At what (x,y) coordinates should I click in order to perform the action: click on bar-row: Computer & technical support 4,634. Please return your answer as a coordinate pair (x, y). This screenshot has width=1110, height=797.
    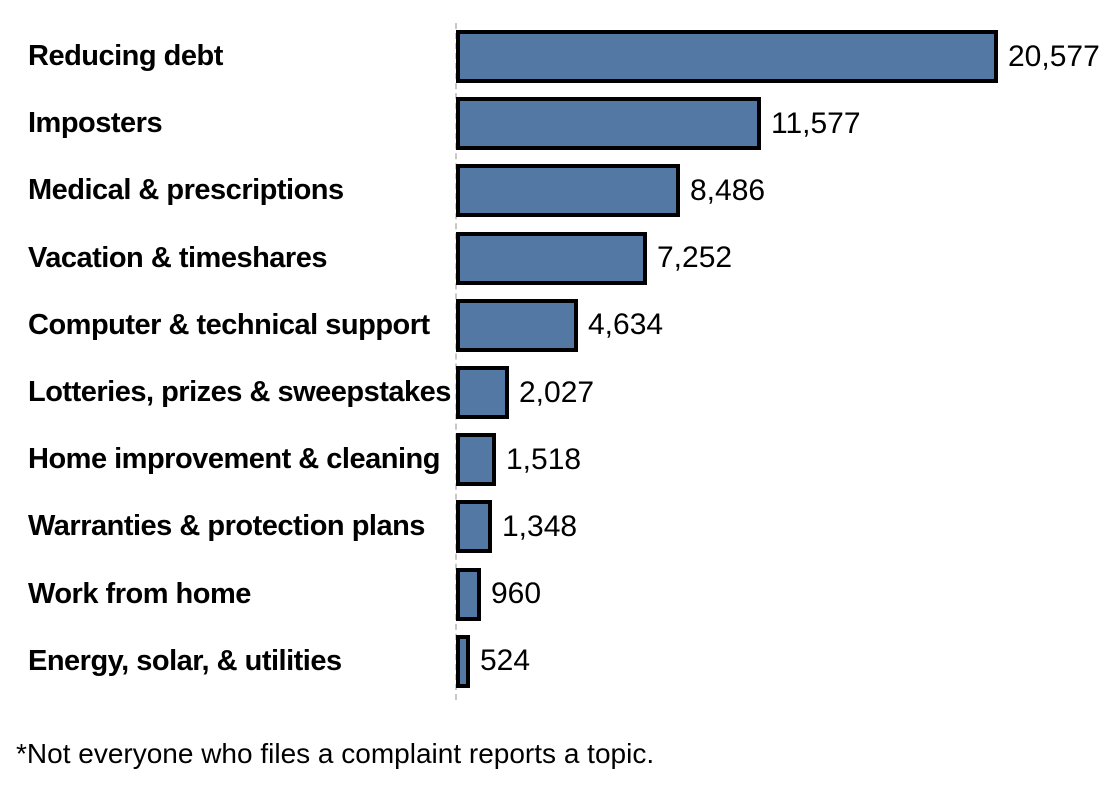
    Looking at the image, I should click on (555, 325).